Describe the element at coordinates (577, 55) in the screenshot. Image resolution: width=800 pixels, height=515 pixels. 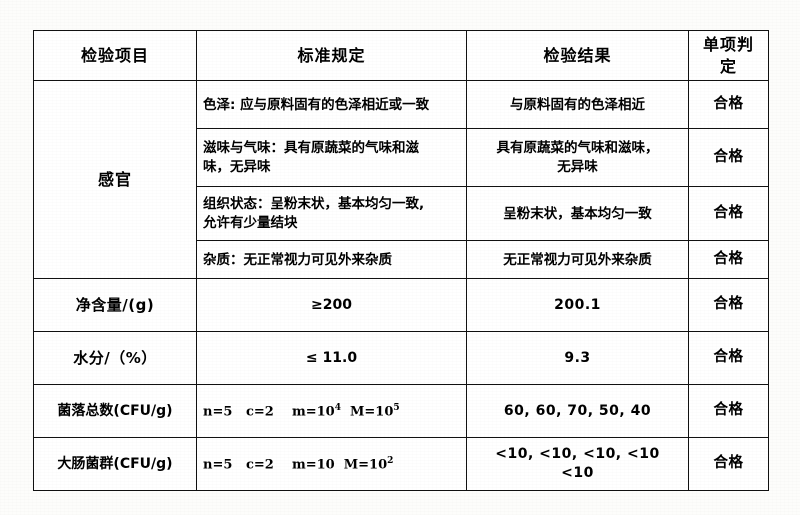
I see `header-cell-result: 检验结果` at that location.